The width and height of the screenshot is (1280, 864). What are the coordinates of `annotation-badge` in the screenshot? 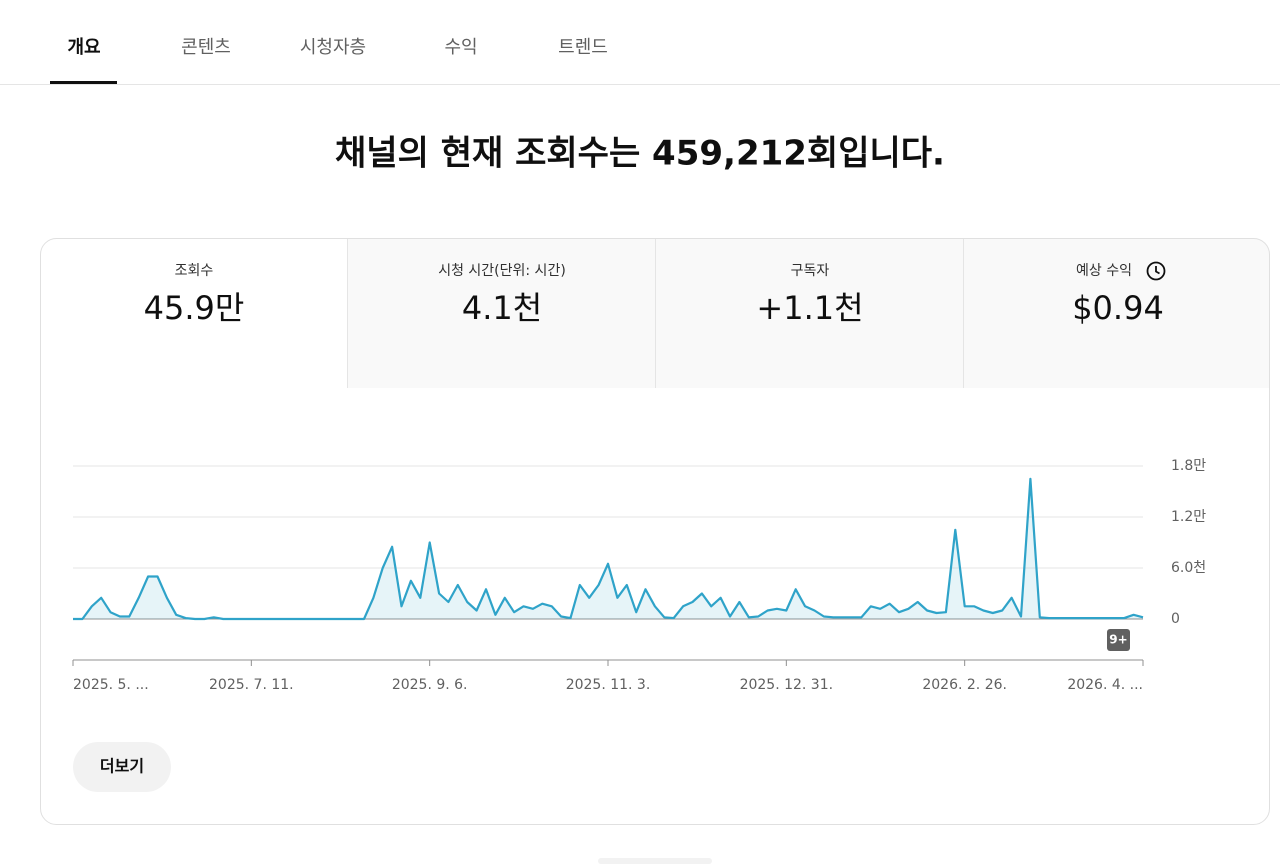 It's located at (1118, 640).